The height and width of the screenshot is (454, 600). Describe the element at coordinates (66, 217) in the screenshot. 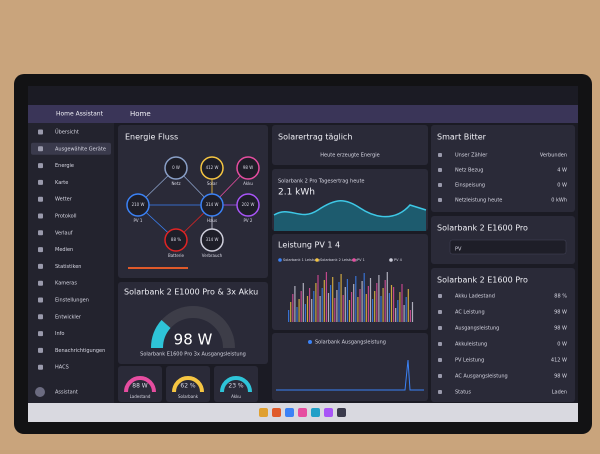

I see `nav-item: Protokoll` at that location.